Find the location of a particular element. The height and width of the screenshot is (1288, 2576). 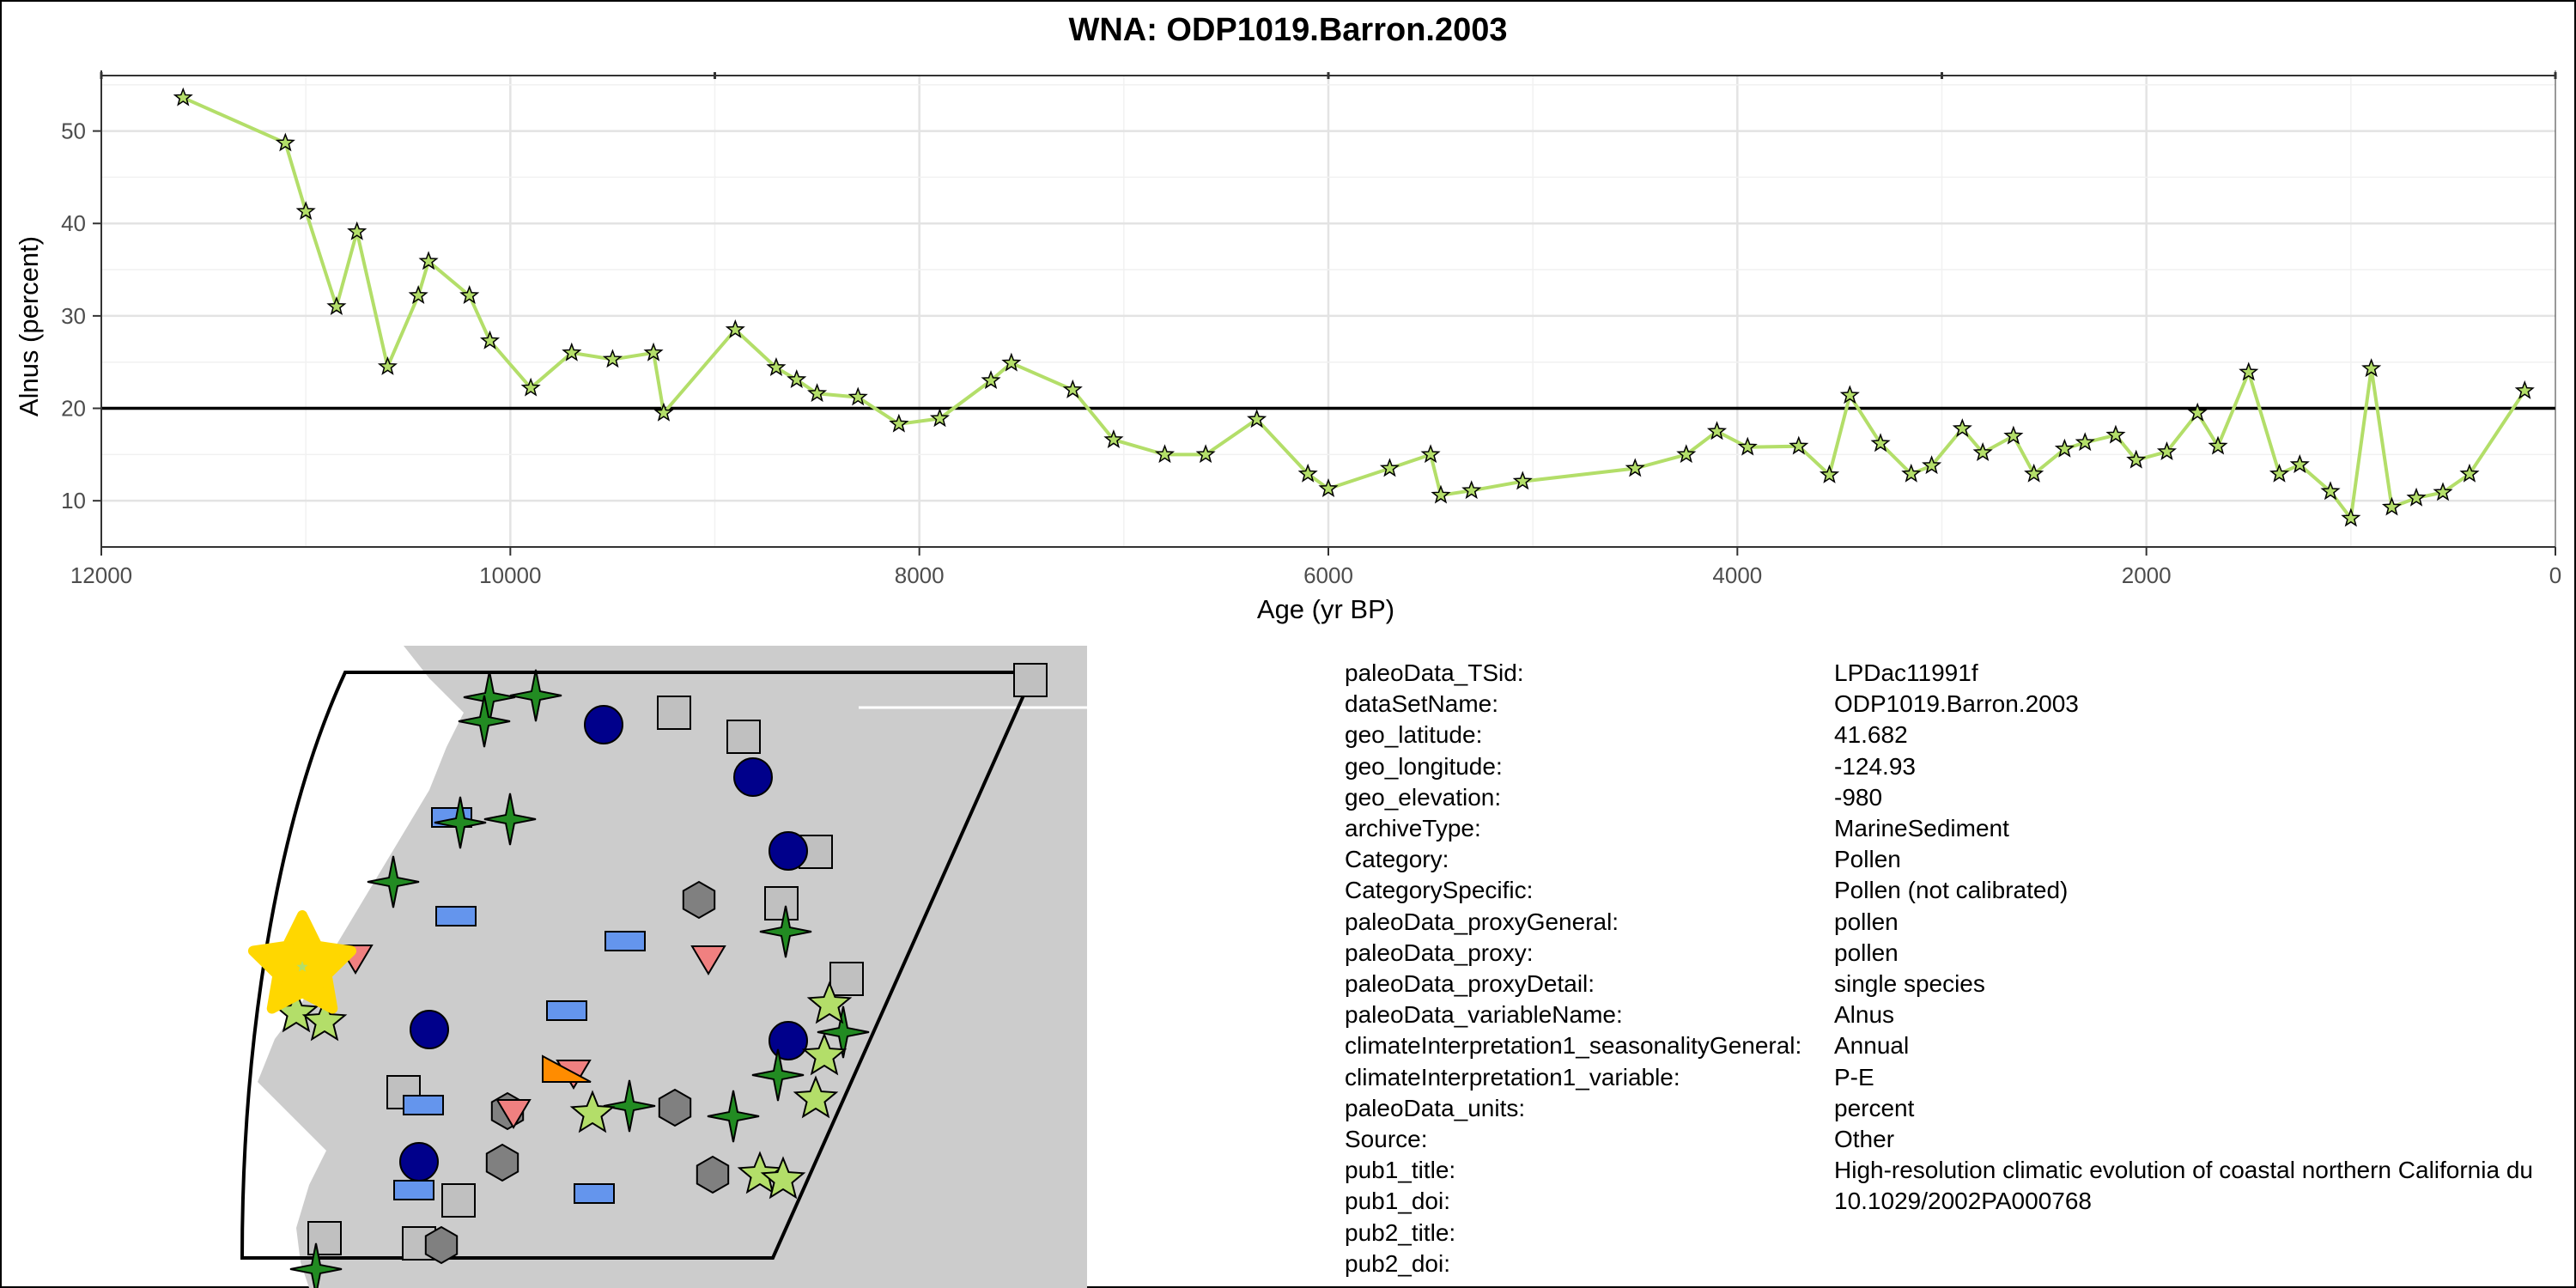

metadata-key: Category: is located at coordinates (1397, 859).